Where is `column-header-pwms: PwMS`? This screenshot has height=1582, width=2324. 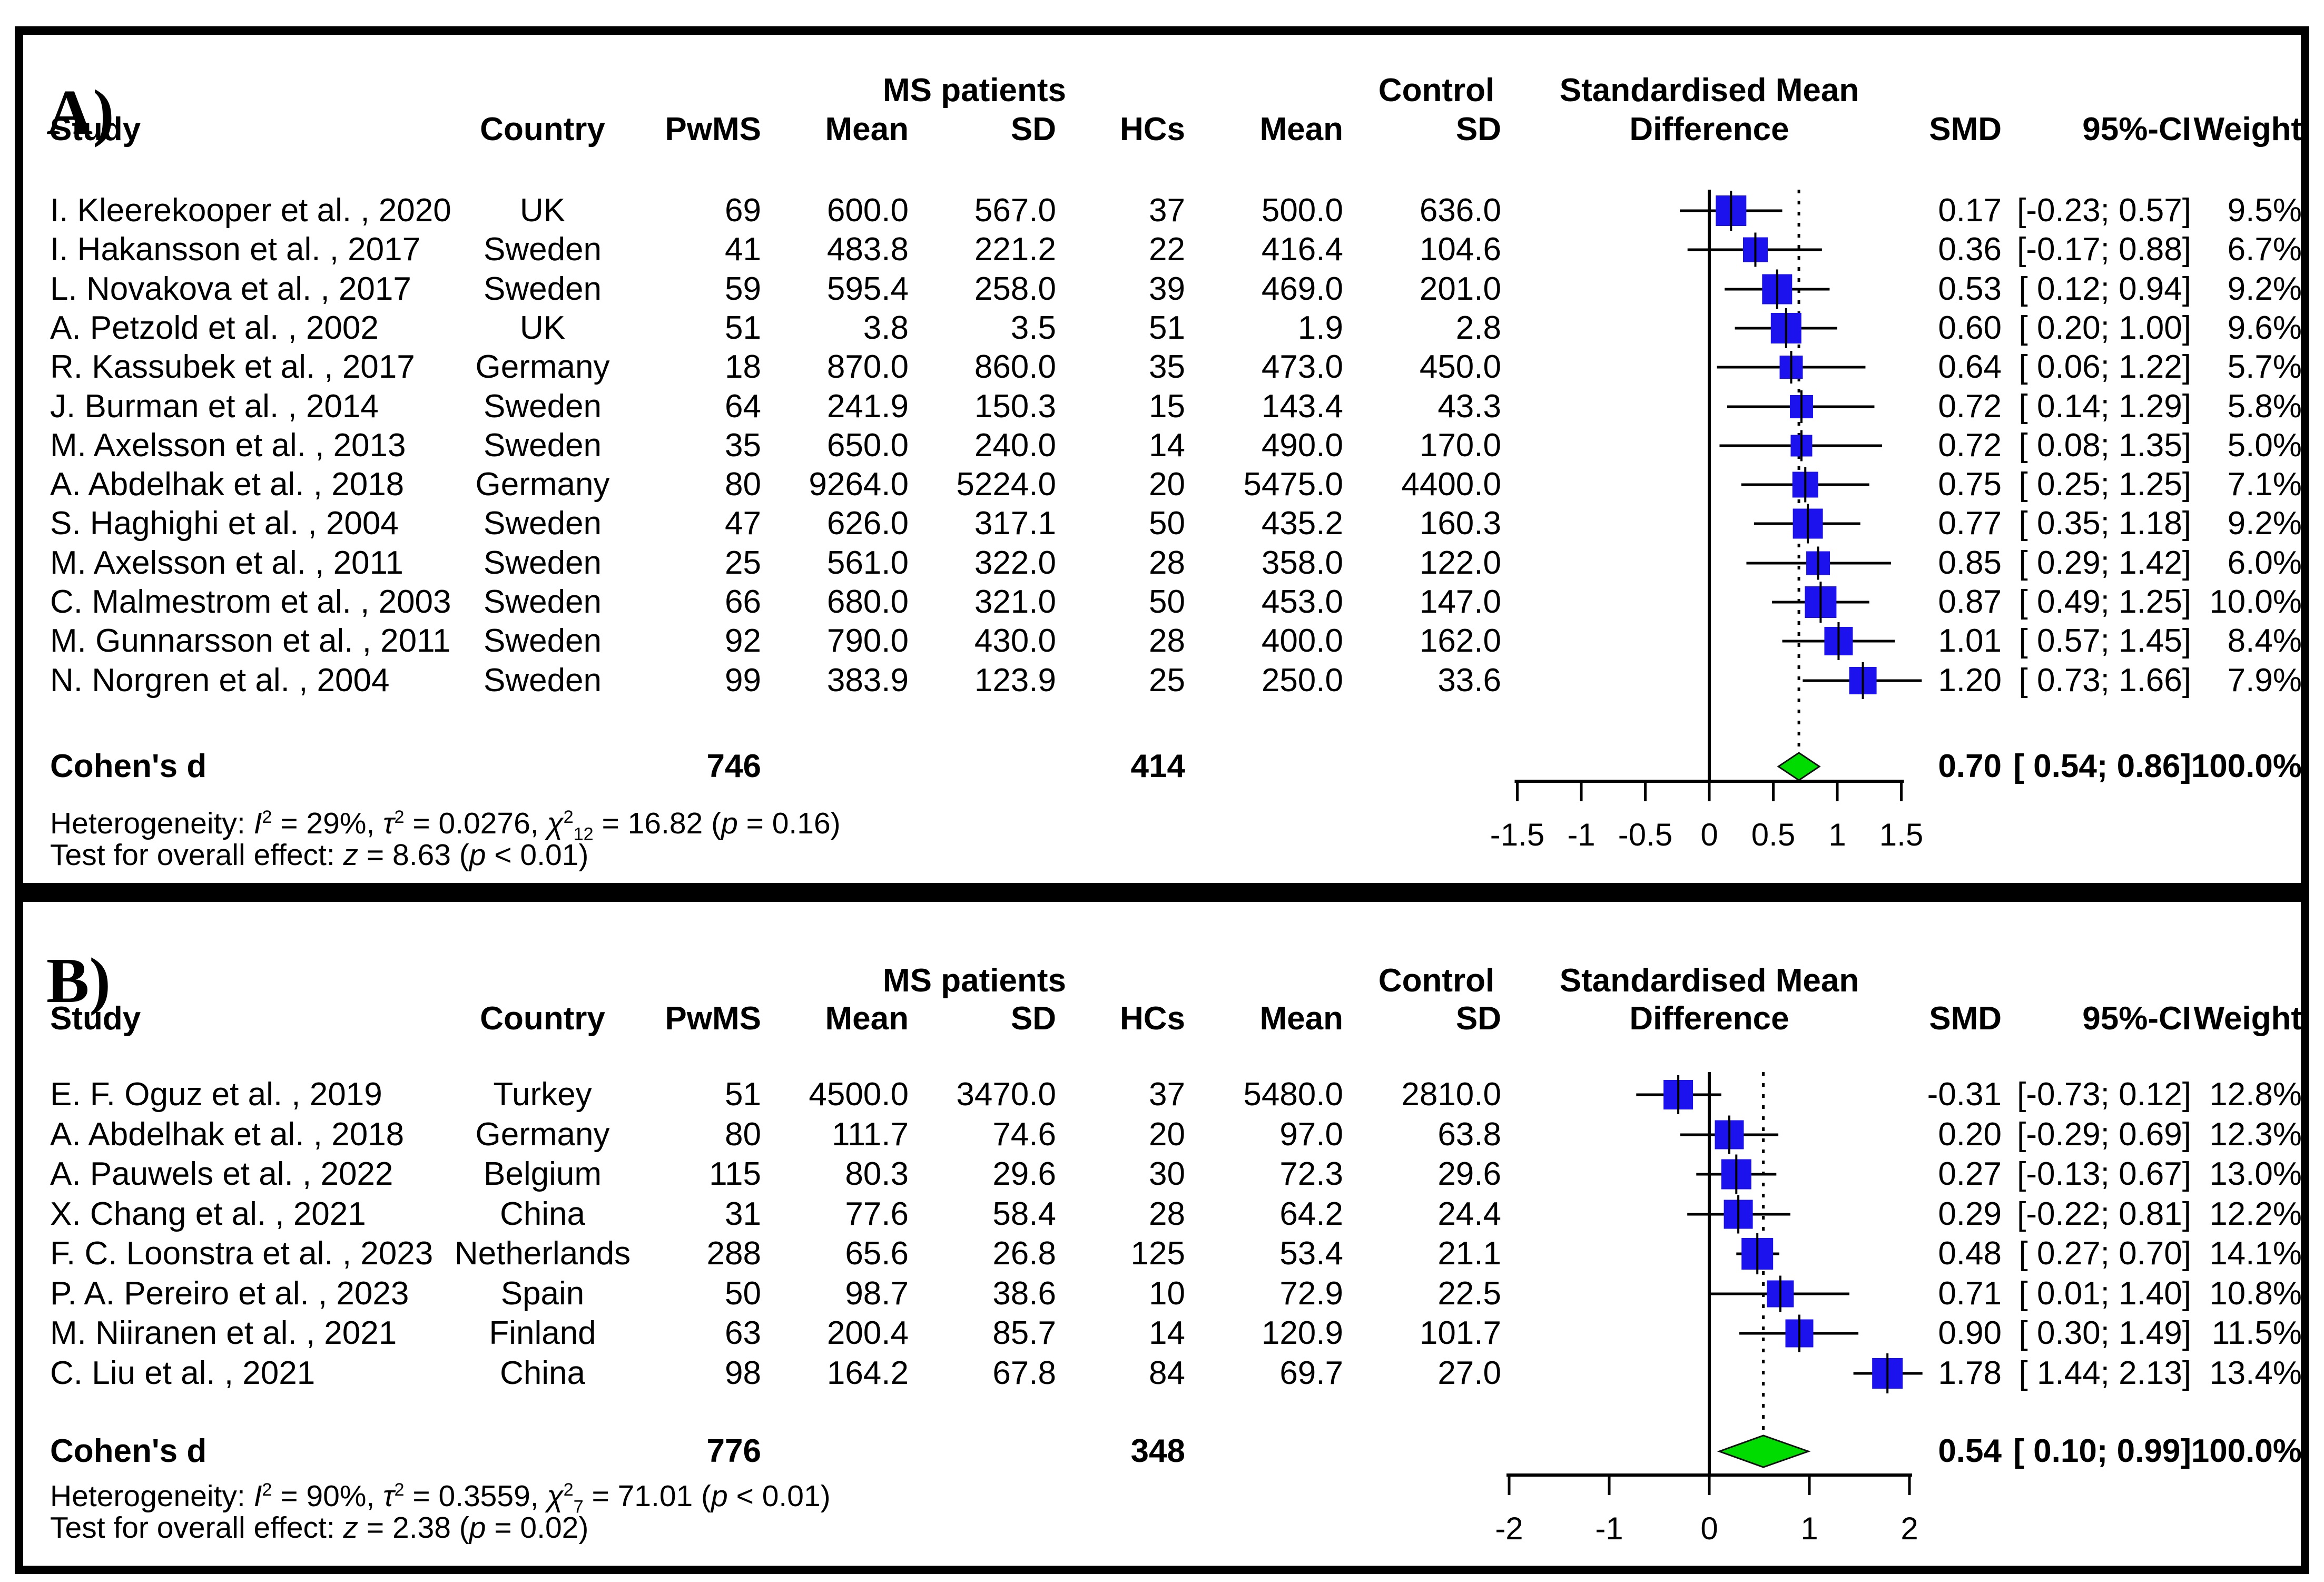
column-header-pwms: PwMS is located at coordinates (713, 129).